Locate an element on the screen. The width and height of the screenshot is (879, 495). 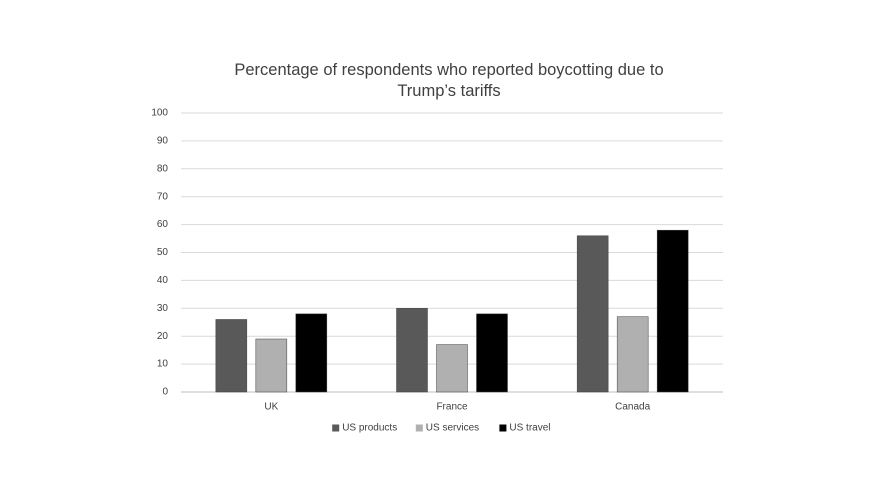
legend-label: US products is located at coordinates (369, 428).